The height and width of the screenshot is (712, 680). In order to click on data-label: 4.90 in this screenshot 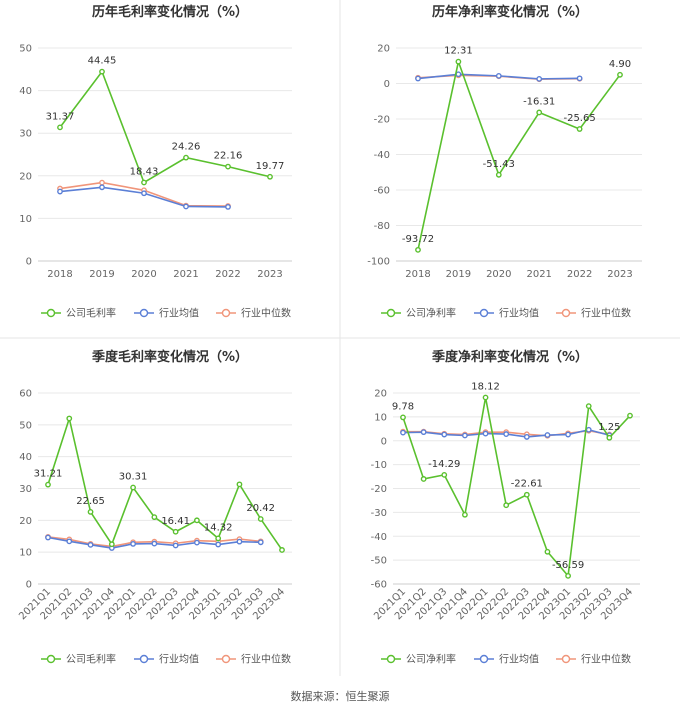, I will do `click(620, 64)`.